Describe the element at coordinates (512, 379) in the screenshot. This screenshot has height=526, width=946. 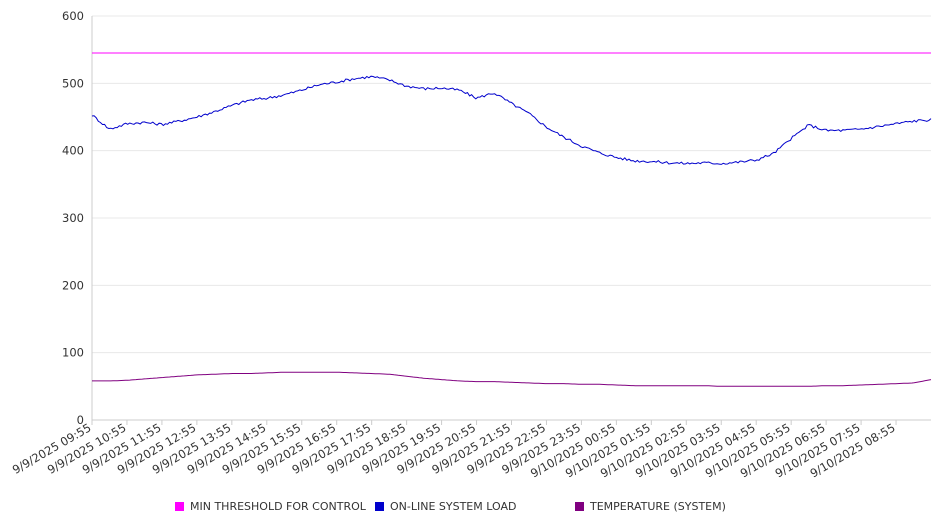
I see `series-line-temperature` at that location.